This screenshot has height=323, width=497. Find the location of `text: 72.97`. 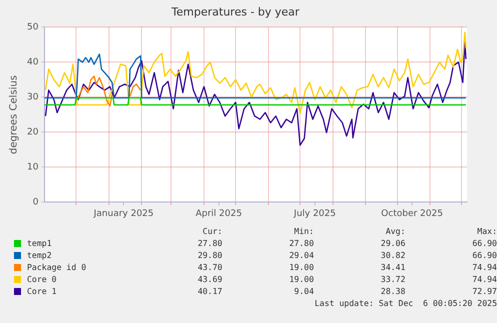

text: 72.97 is located at coordinates (484, 291).